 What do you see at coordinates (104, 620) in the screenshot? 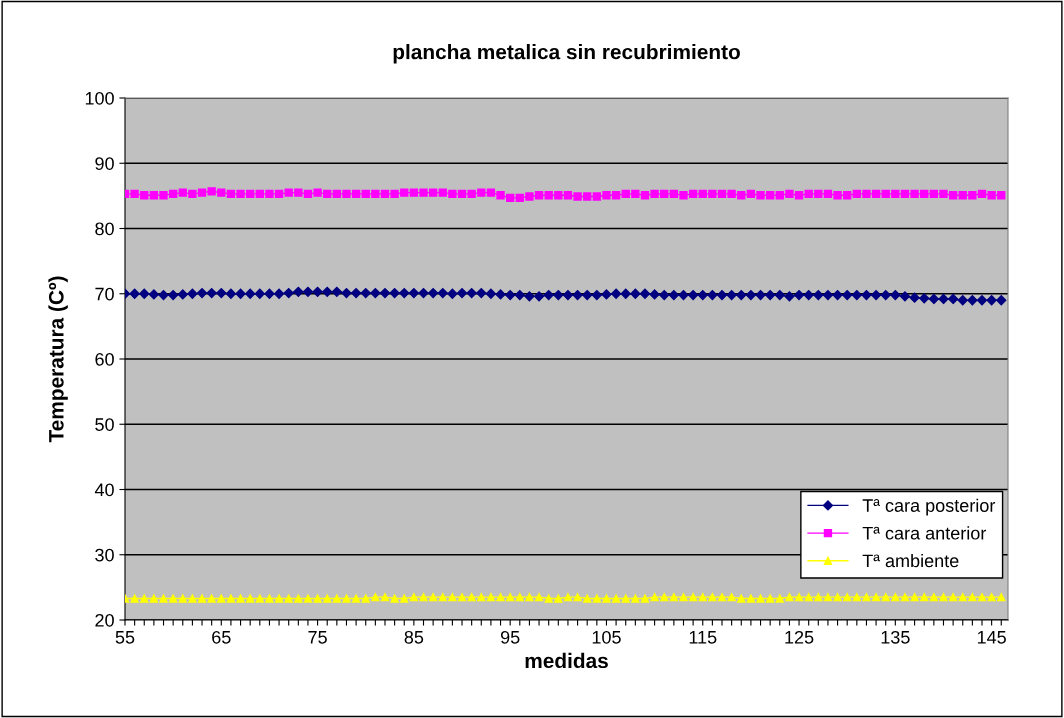
I see `y-tick-label: 20` at bounding box center [104, 620].